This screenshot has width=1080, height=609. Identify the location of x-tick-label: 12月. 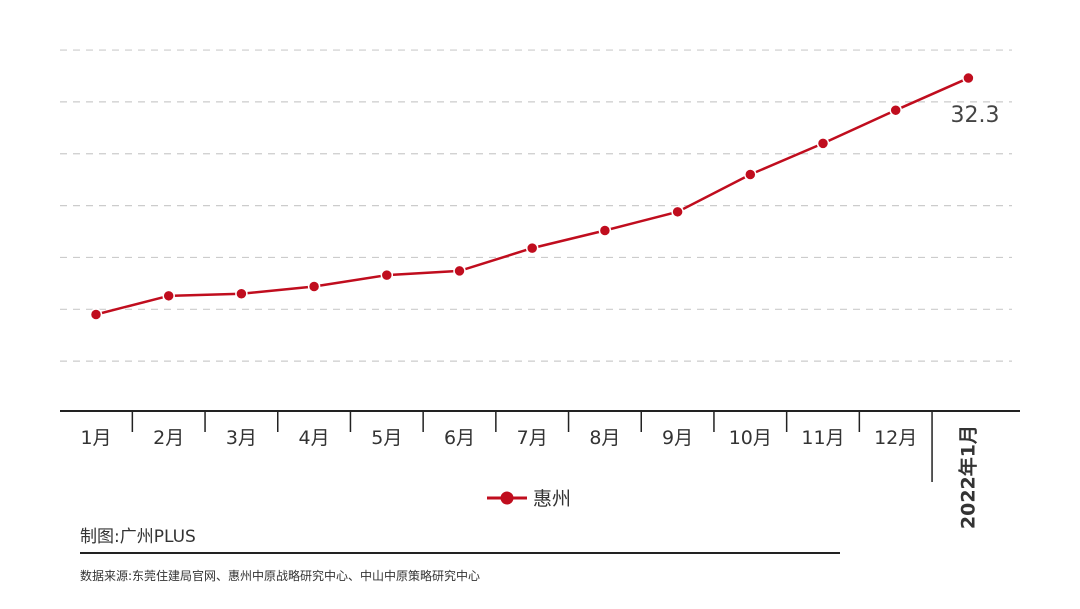
(895, 438).